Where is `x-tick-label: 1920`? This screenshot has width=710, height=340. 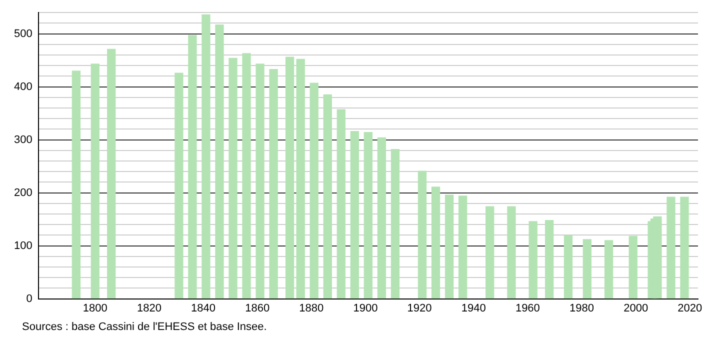
x-tick-label: 1920 is located at coordinates (419, 308).